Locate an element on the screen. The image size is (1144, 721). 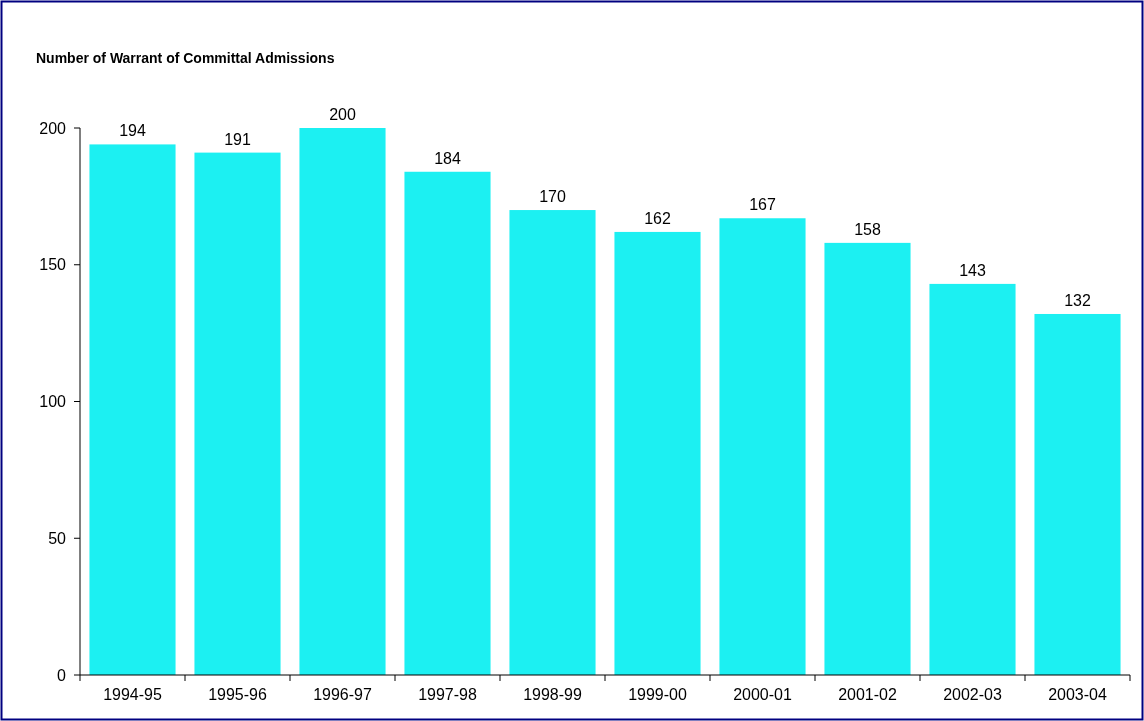
data-label: 158 is located at coordinates (867, 229).